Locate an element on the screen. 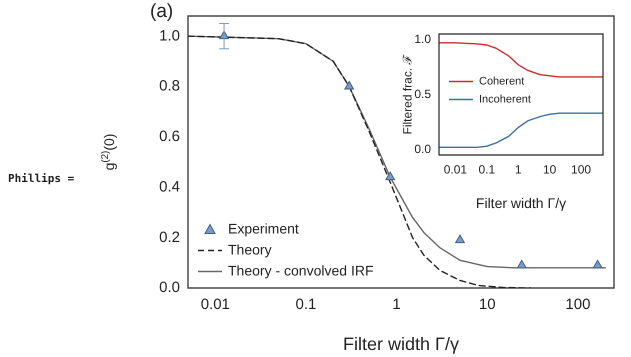 Image resolution: width=631 pixels, height=357 pixels. y-axis-title: g(2)(0) is located at coordinates (108, 152).